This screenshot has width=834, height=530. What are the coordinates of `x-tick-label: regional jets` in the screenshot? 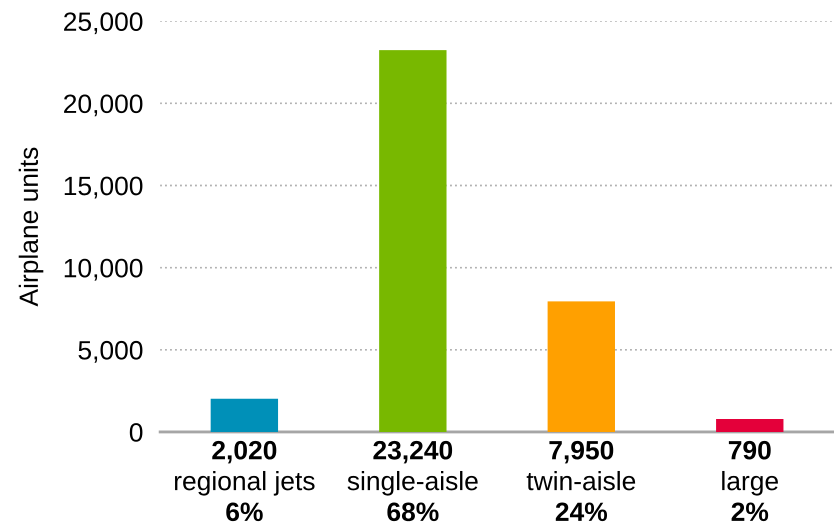 It's located at (244, 483).